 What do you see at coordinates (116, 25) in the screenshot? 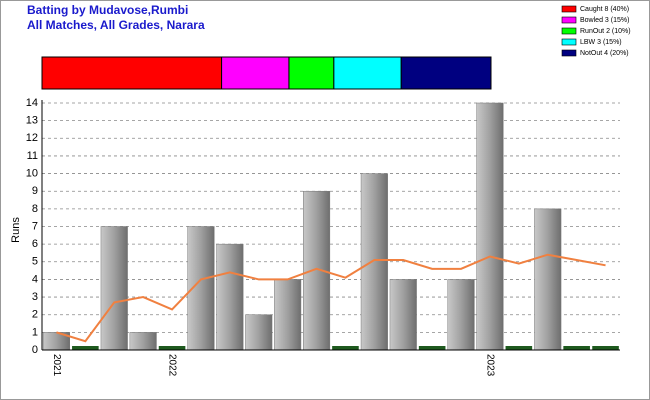
I see `chart-subtitle: All Matches, All Grades, Narara` at bounding box center [116, 25].